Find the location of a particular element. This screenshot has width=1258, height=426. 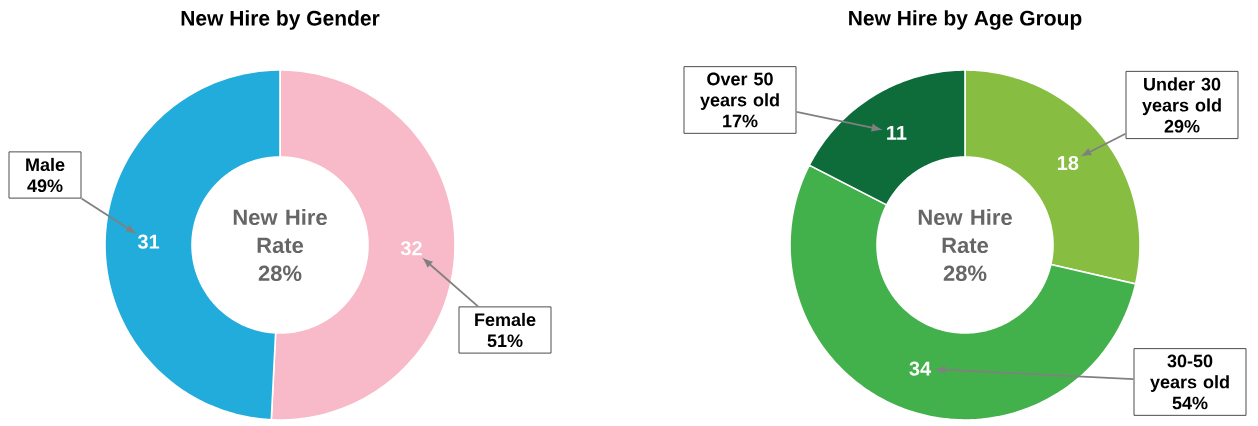

data-label: 31 is located at coordinates (148, 241).